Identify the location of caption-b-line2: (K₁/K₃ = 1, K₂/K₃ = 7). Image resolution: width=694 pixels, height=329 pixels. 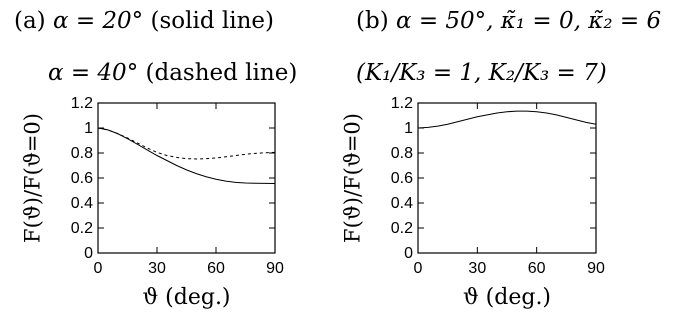
(481, 73).